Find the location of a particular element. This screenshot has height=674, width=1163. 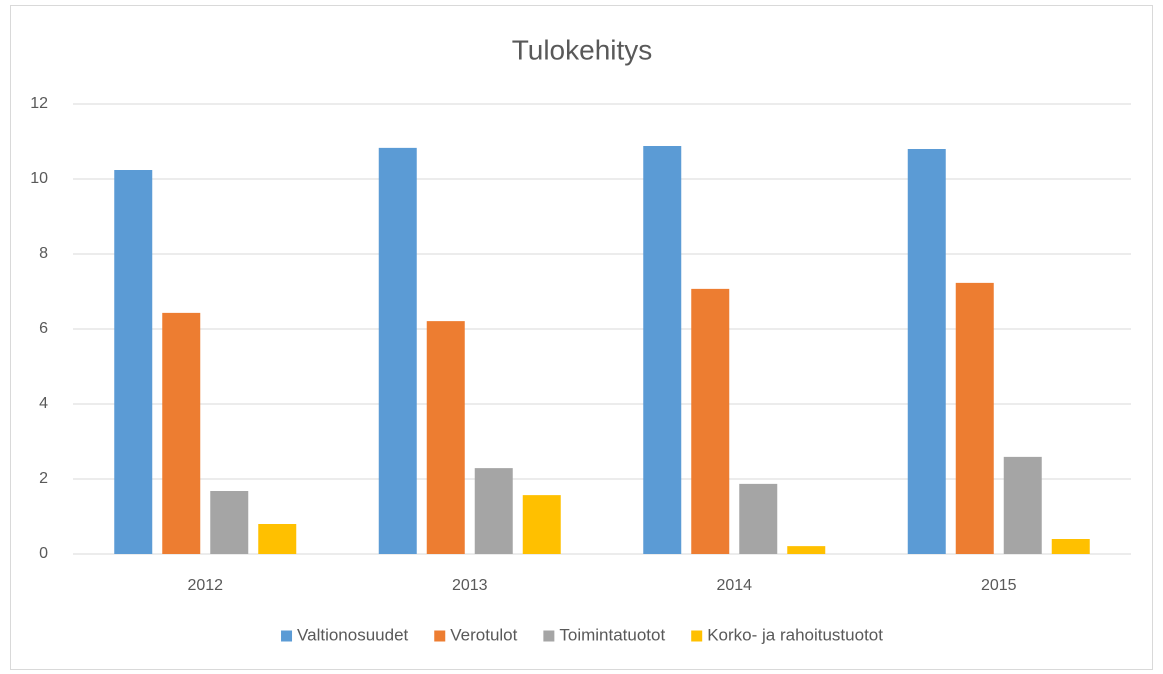

x-tick-label: 2015 is located at coordinates (999, 585).